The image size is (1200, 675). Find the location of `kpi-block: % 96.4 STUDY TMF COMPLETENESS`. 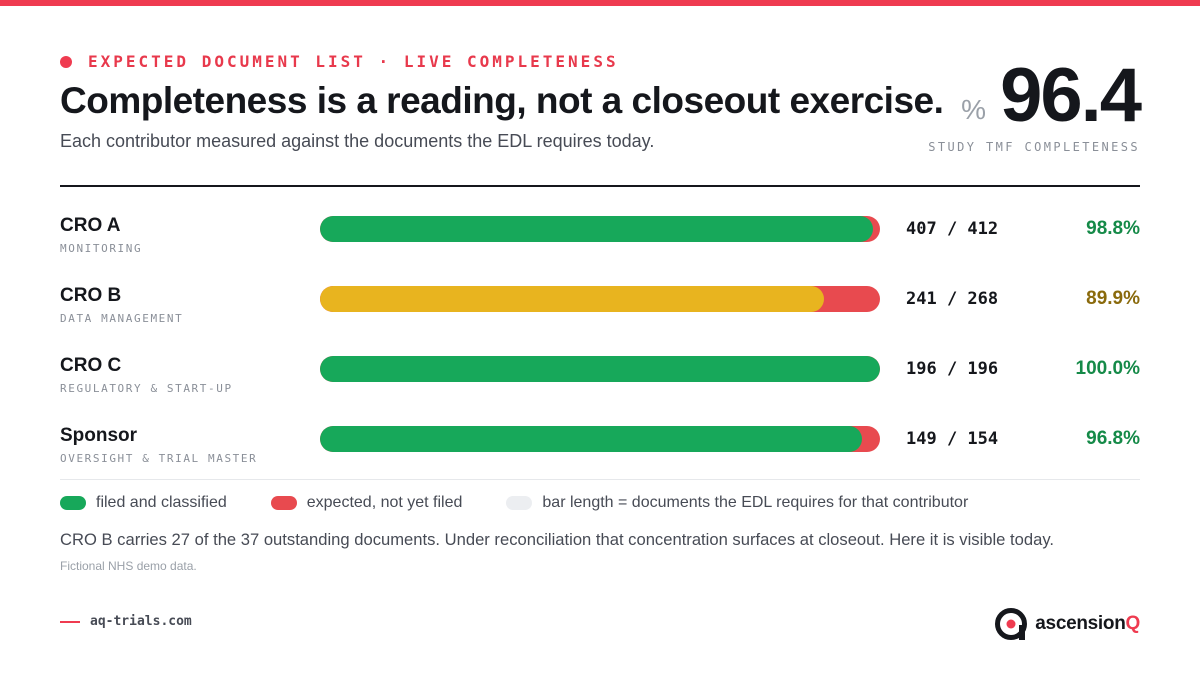

kpi-block: % 96.4 STUDY TMF COMPLETENESS is located at coordinates (1035, 104).